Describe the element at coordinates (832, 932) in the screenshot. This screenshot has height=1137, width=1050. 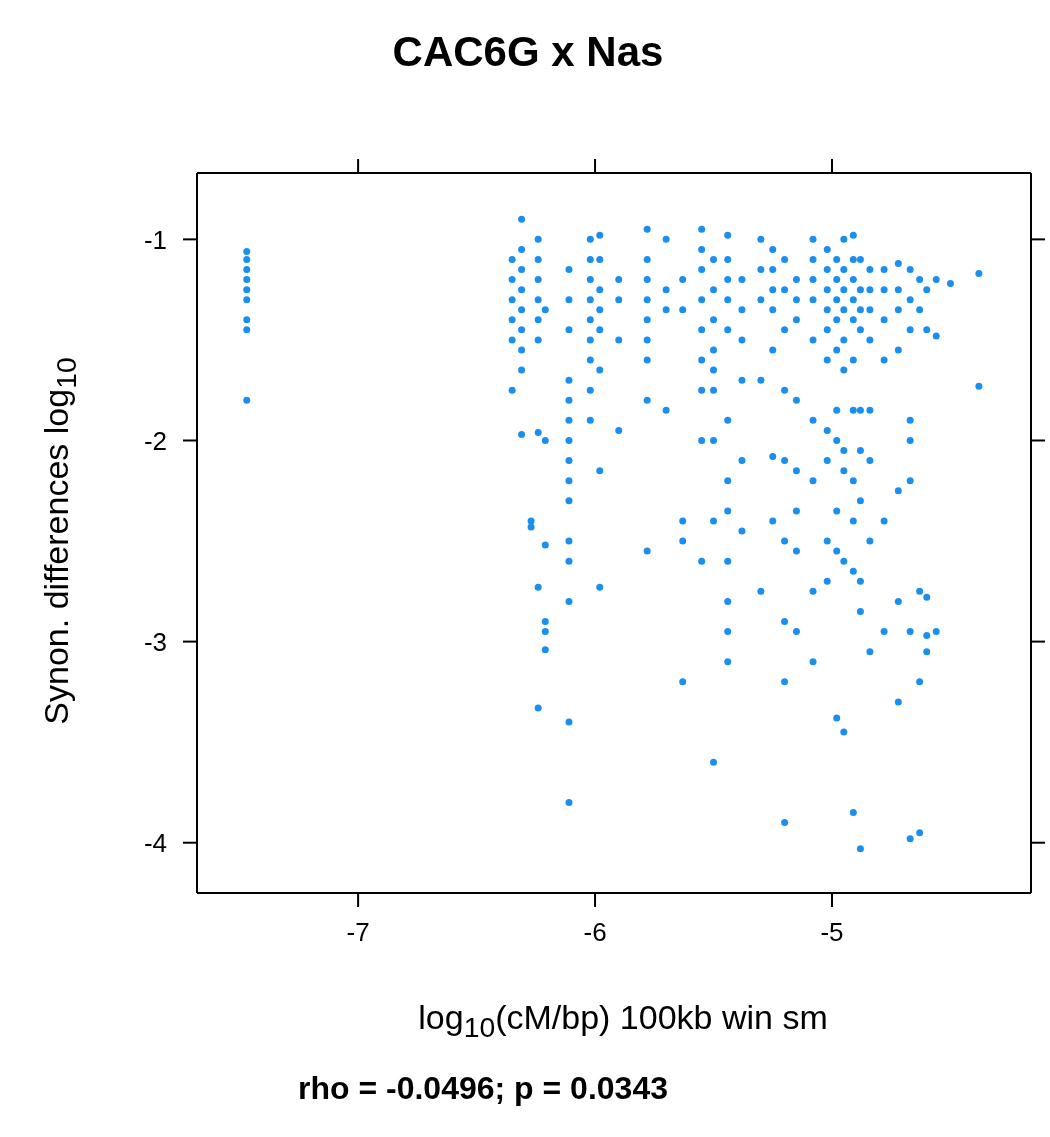
I see `x-tick-label: -5` at that location.